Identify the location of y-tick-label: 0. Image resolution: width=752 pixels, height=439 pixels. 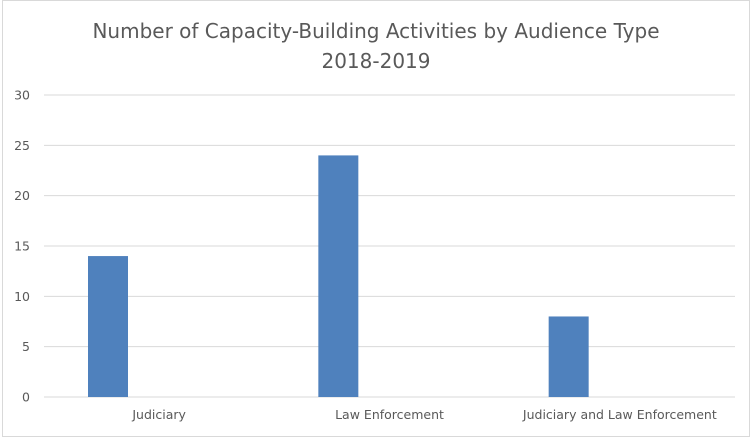
(26, 397).